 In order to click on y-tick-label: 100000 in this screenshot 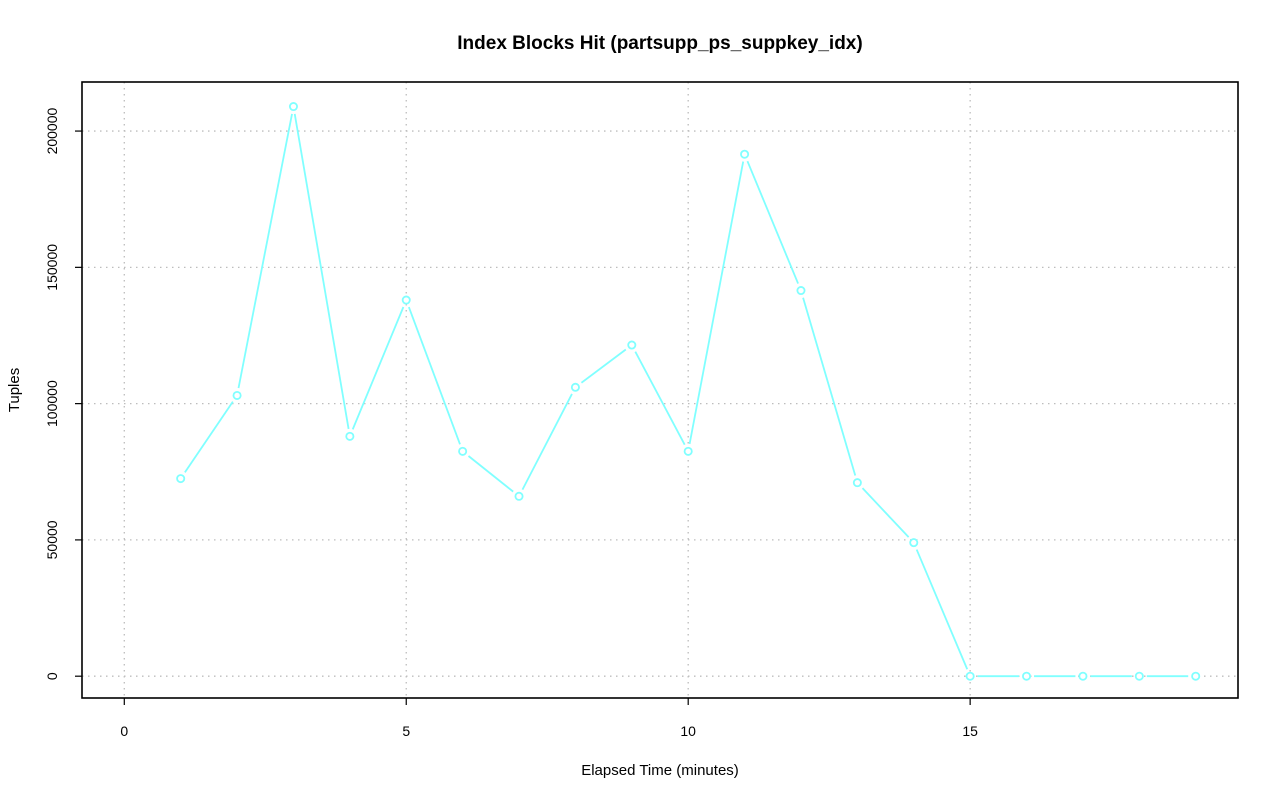, I will do `click(52, 403)`.